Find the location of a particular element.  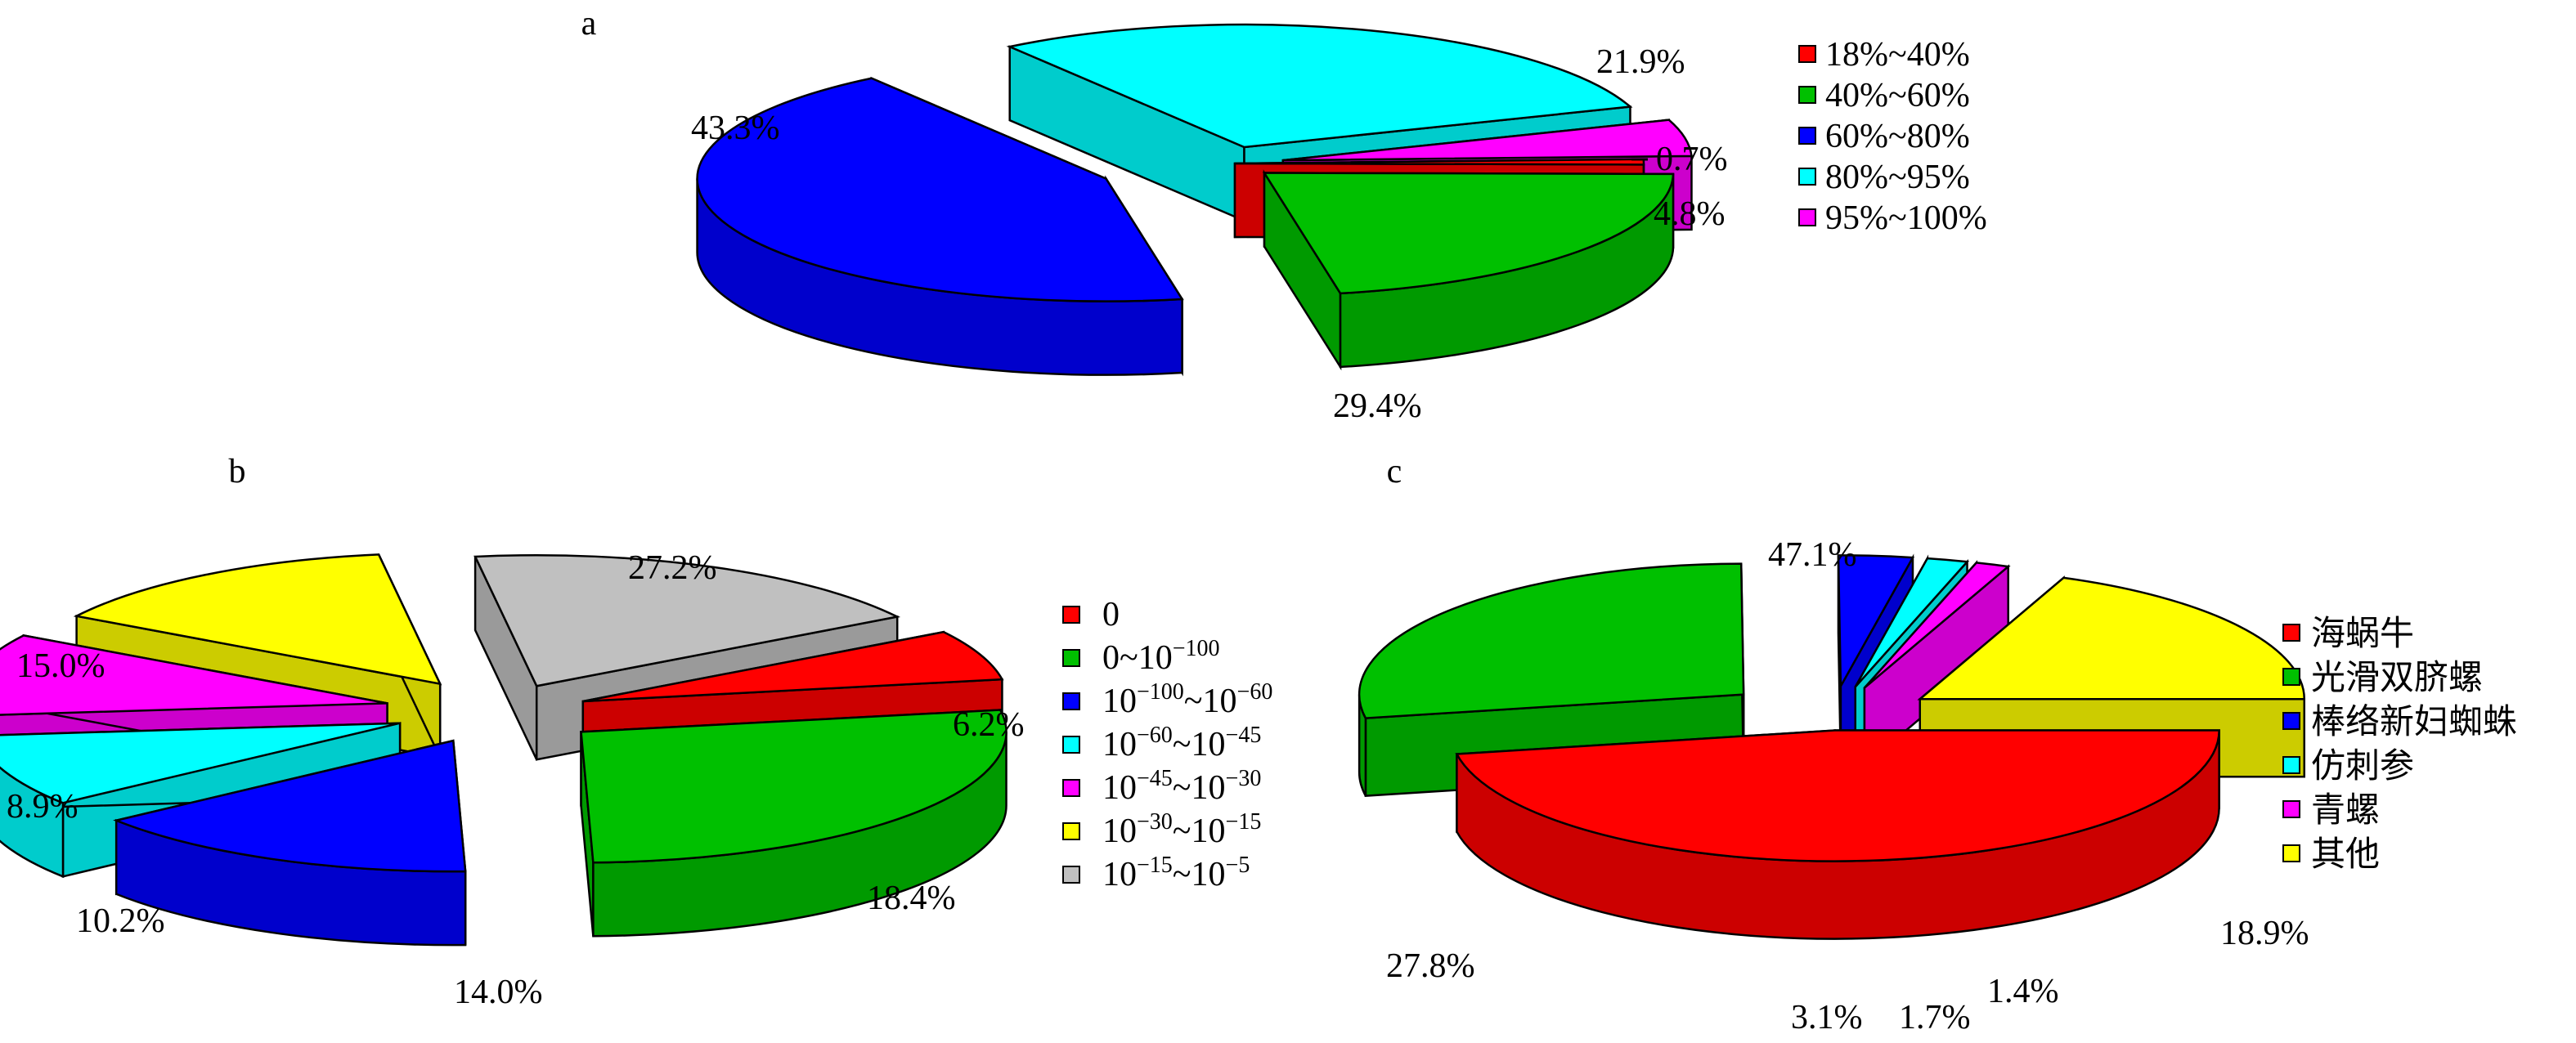

legend-item: 95%~100% is located at coordinates (1893, 218).